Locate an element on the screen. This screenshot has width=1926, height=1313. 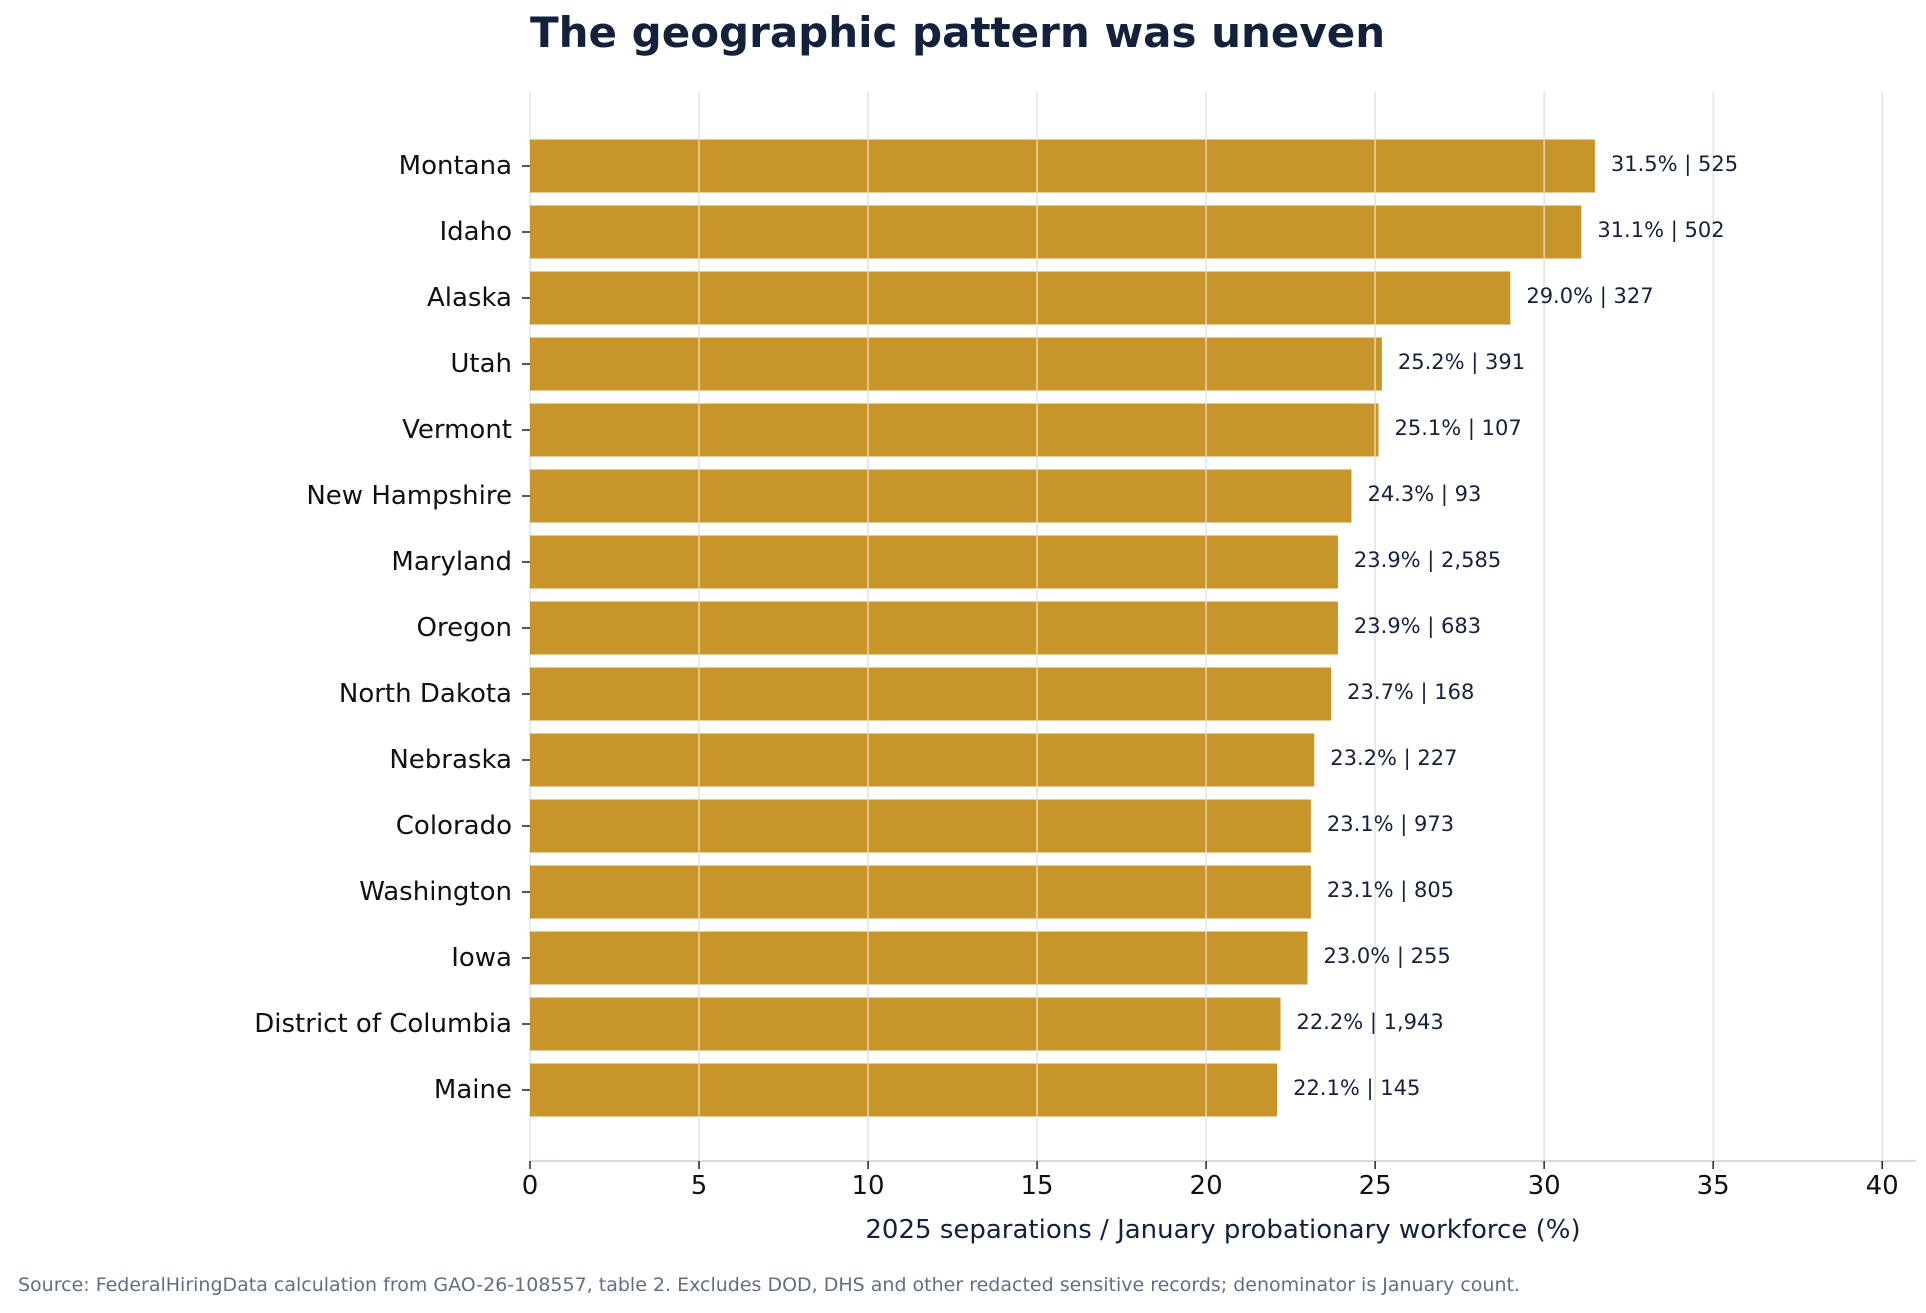
data-label: 23.9% | 683 is located at coordinates (1417, 626).